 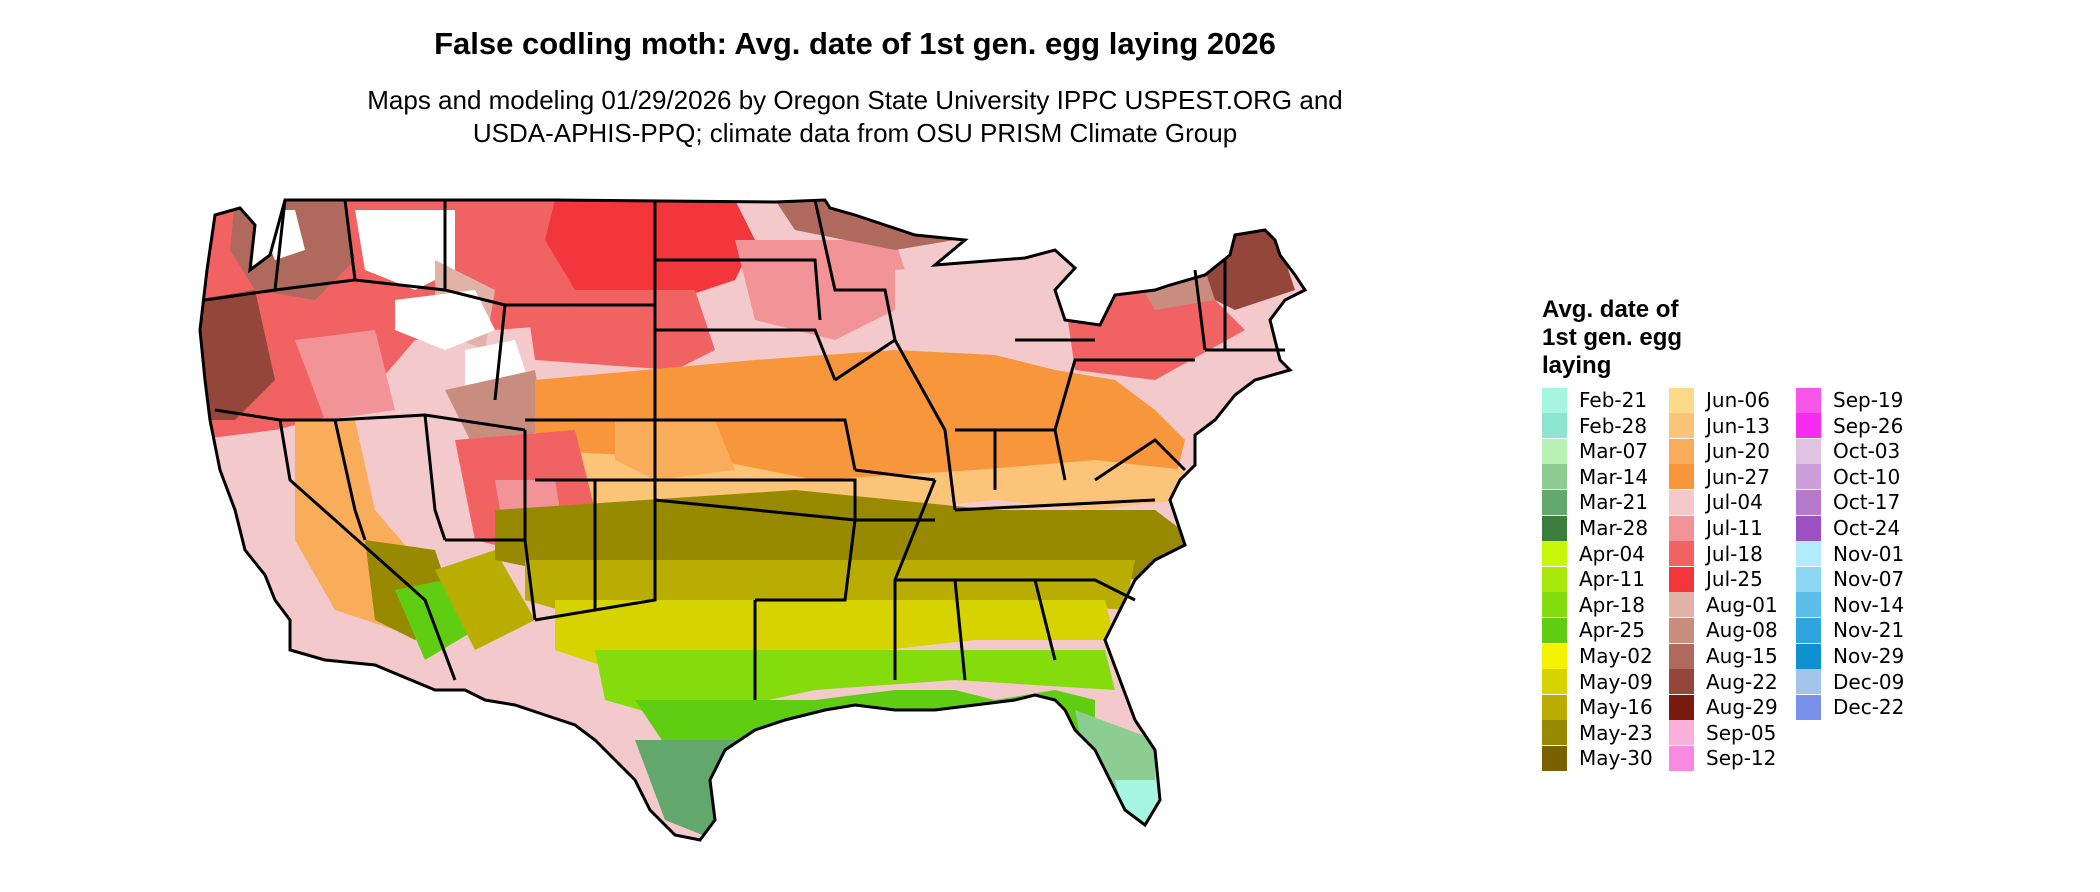 I want to click on legend-item: Nov-07, so click(x=1850, y=579).